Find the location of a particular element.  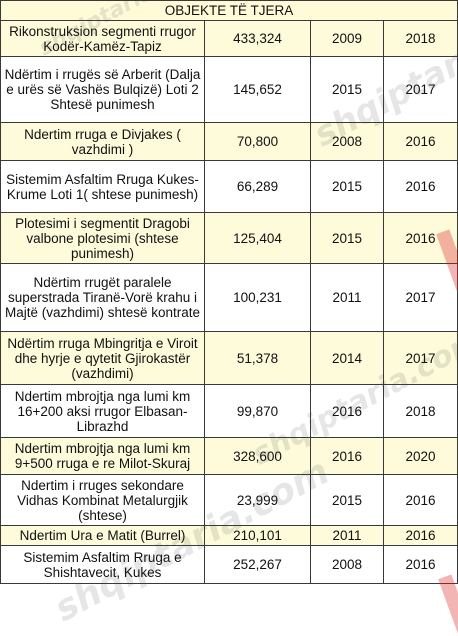

amount-cell: 51,378 is located at coordinates (257, 358).